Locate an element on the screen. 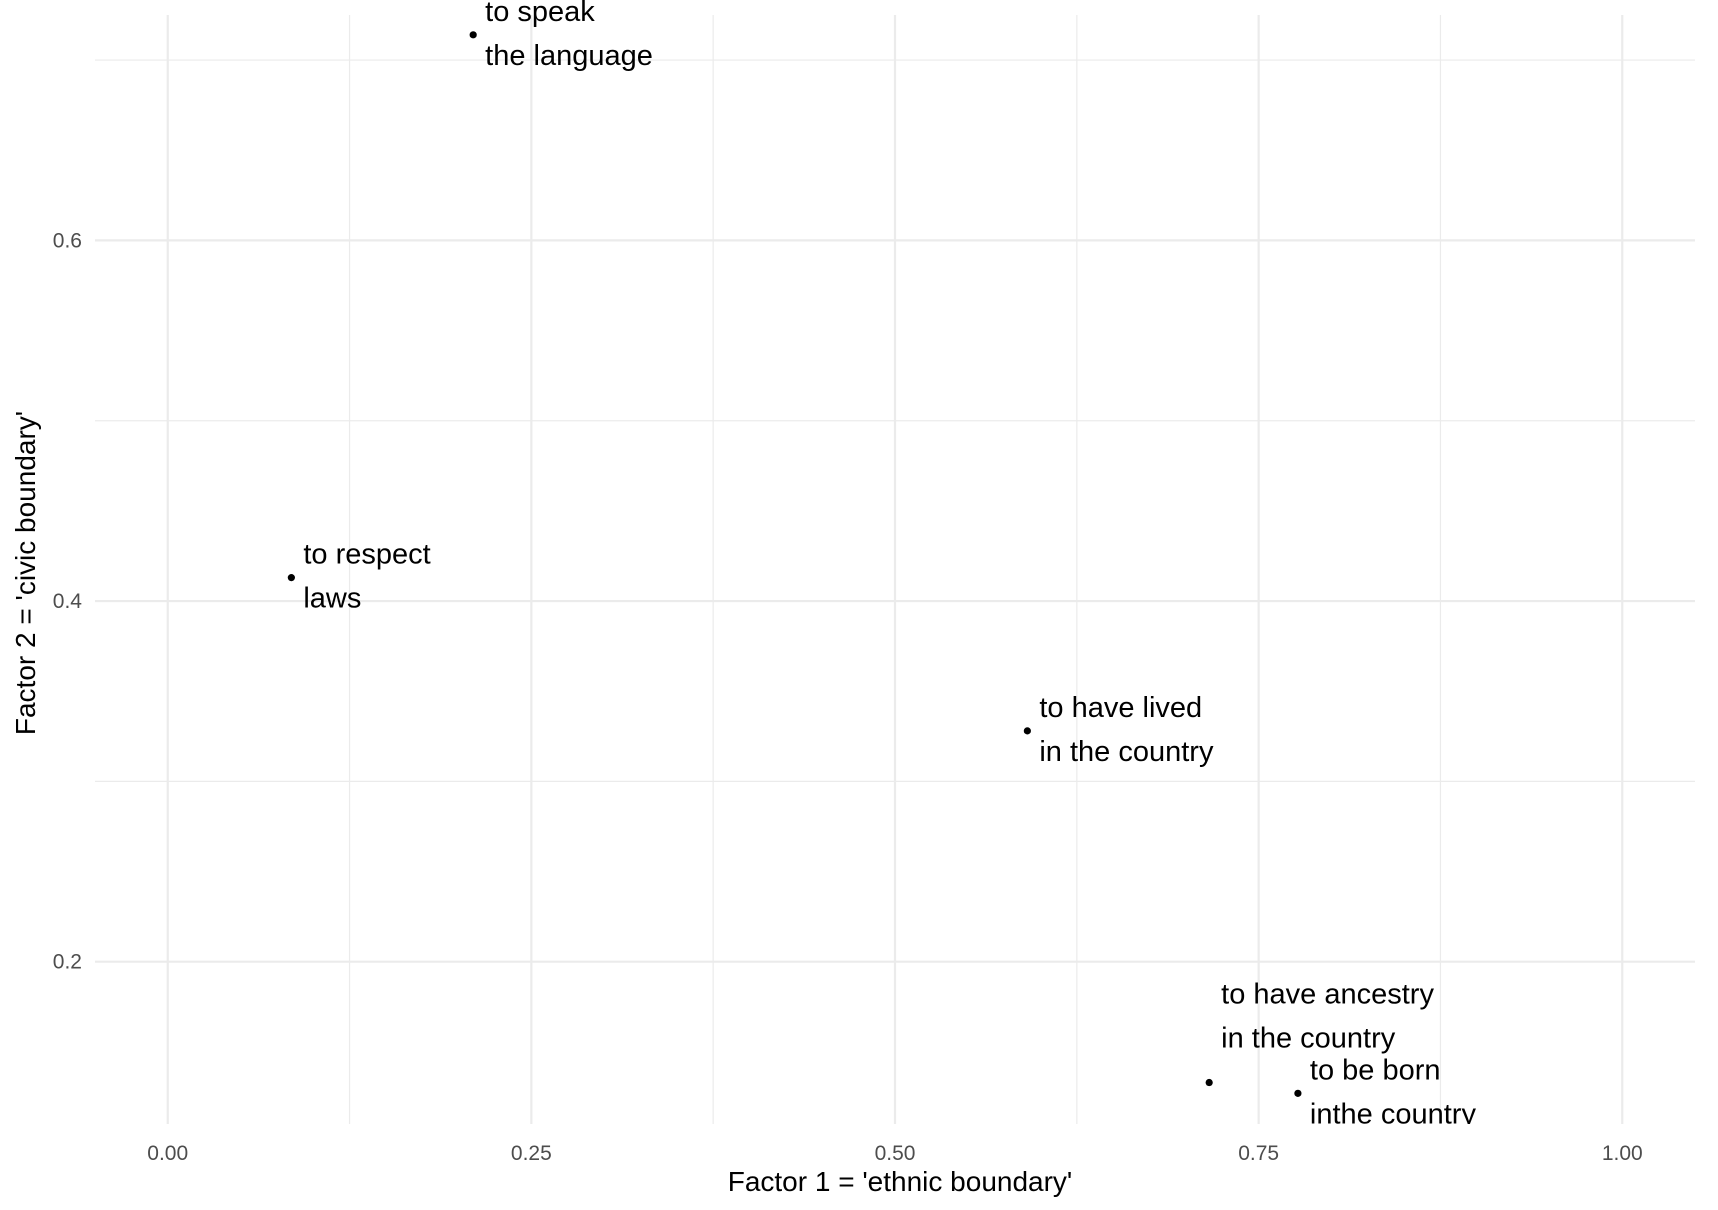 The image size is (1718, 1210). data-label: to be born inthe country is located at coordinates (1393, 1092).